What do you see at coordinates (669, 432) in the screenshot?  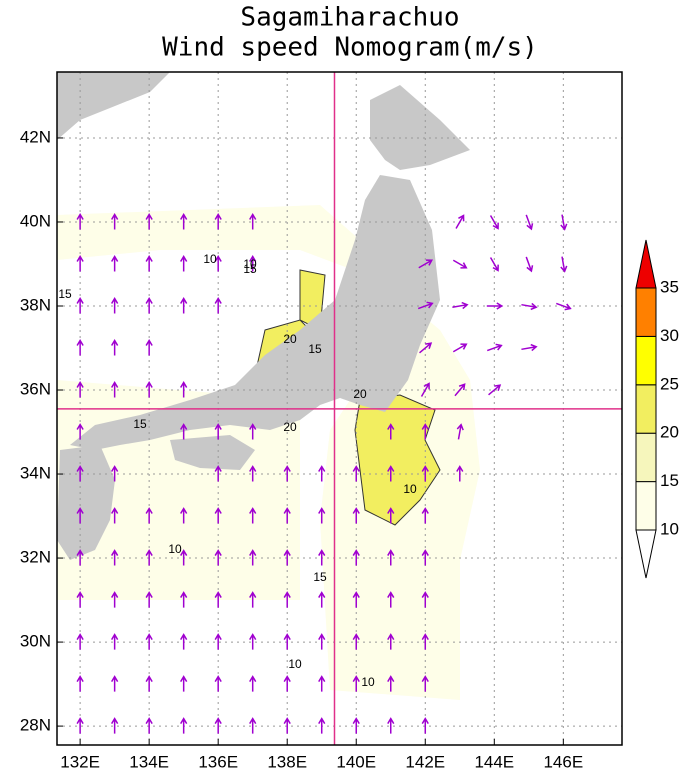 I see `colorbar-label: 20` at bounding box center [669, 432].